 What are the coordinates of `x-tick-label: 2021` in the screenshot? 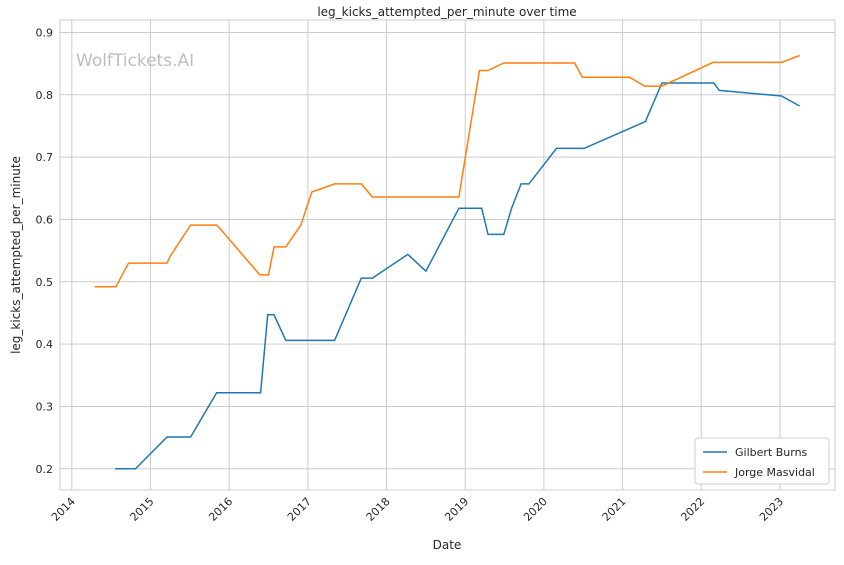 It's located at (614, 509).